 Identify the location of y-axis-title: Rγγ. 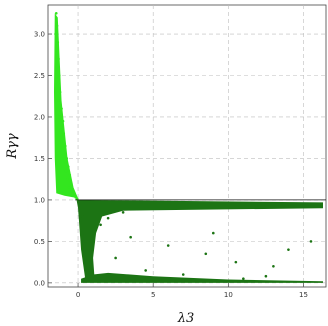
(12, 146).